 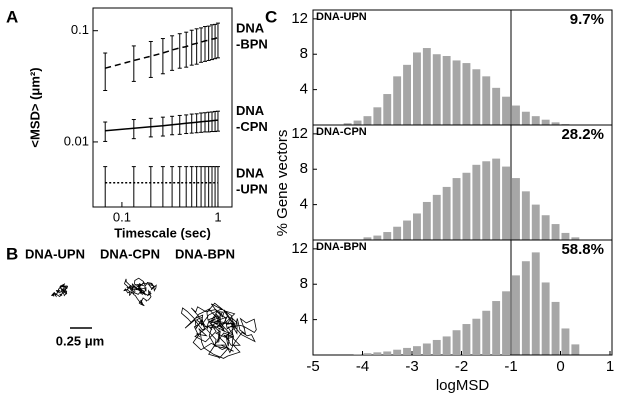 What do you see at coordinates (252, 44) in the screenshot?
I see `label-part: -BPN` at bounding box center [252, 44].